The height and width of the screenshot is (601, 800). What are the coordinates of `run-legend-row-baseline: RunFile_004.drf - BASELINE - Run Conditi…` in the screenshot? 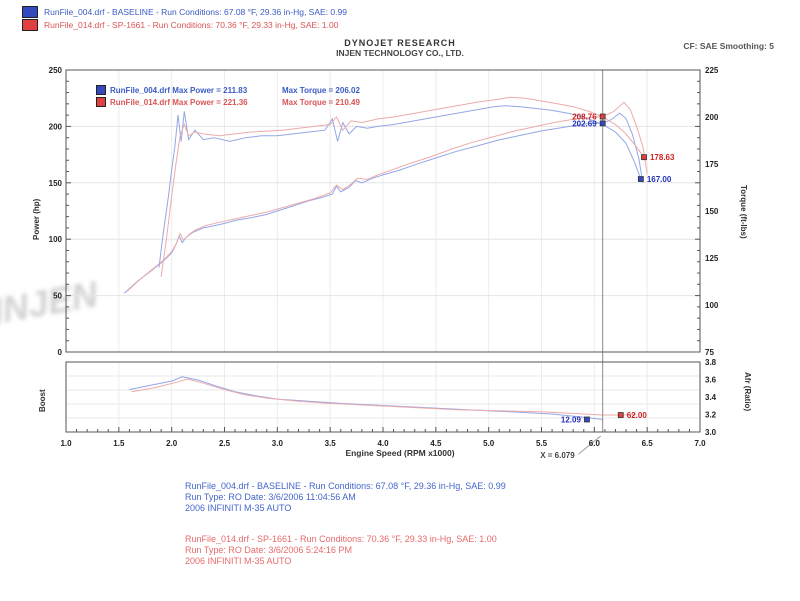 It's located at (184, 11).